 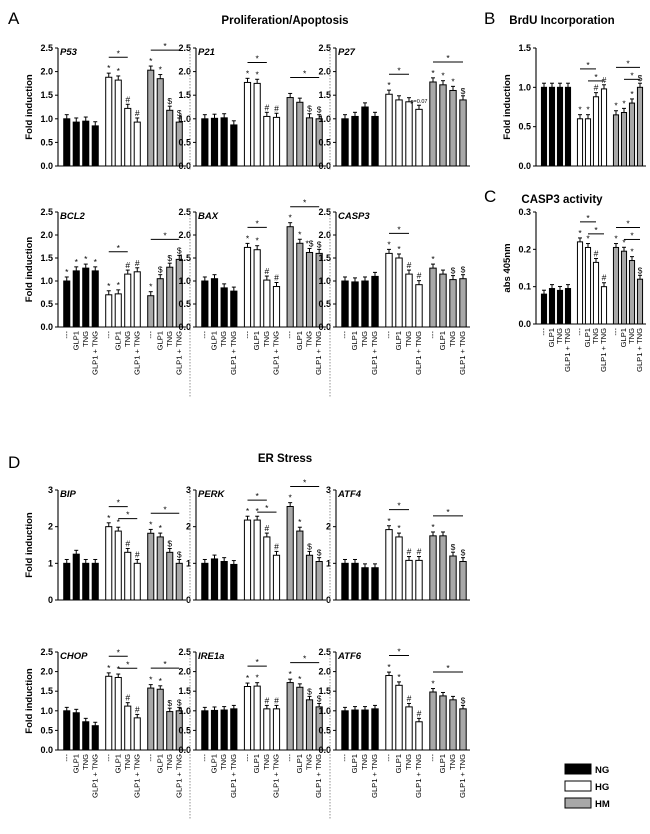 I want to click on chart-brdu-bar, so click(x=632, y=134).